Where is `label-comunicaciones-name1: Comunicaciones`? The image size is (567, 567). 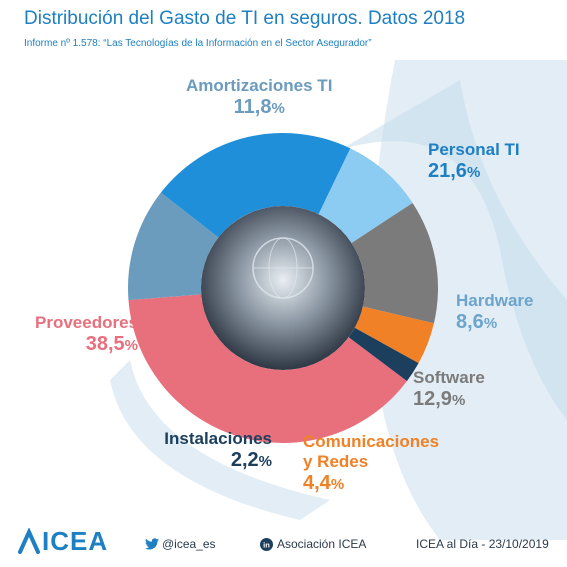
label-comunicaciones-name1: Comunicaciones is located at coordinates (371, 441).